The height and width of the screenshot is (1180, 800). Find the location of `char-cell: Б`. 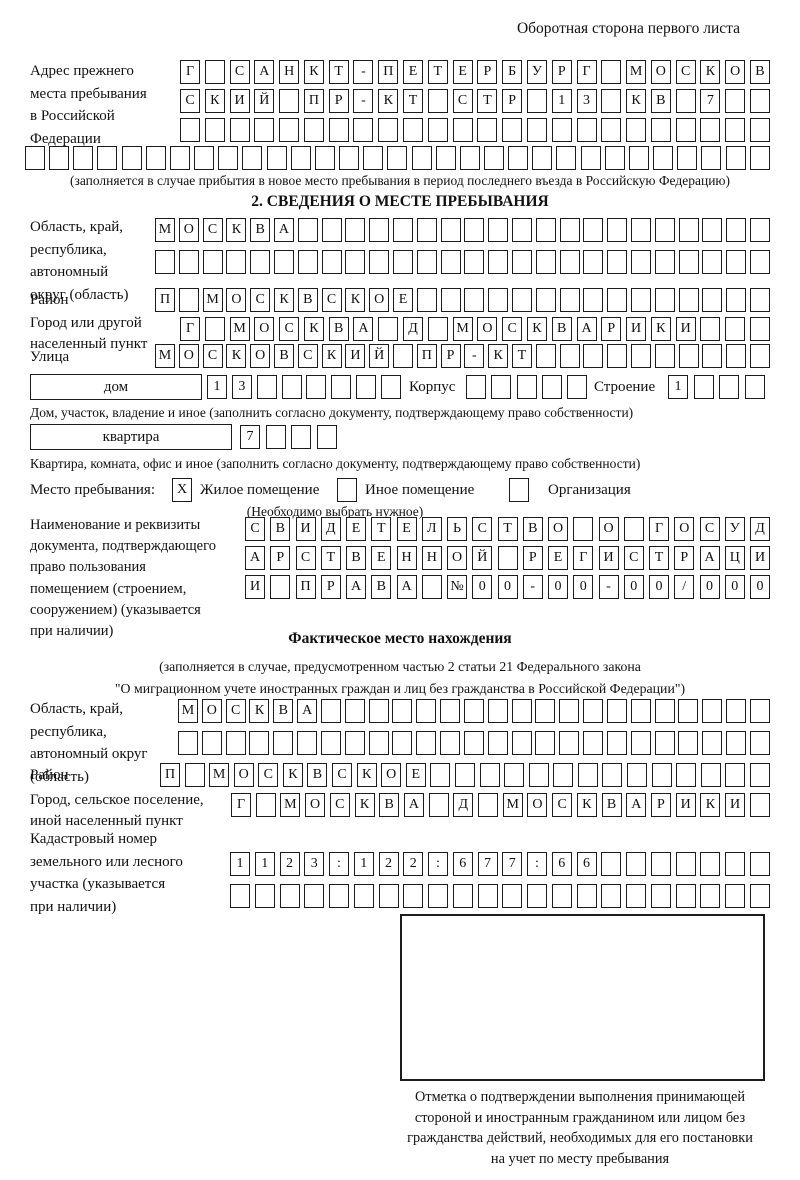

char-cell: Б is located at coordinates (512, 72).